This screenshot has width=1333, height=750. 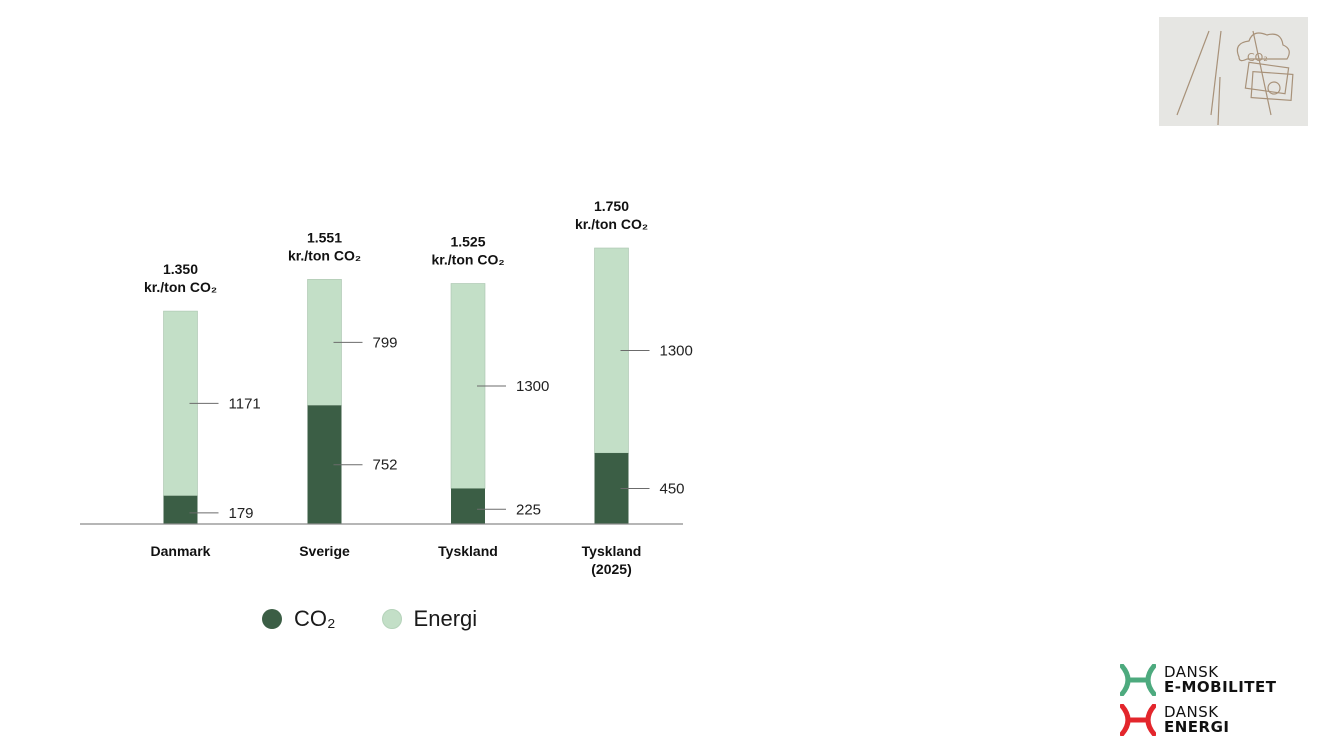 What do you see at coordinates (611, 569) in the screenshot?
I see `category-label-3-line2: (2025)` at bounding box center [611, 569].